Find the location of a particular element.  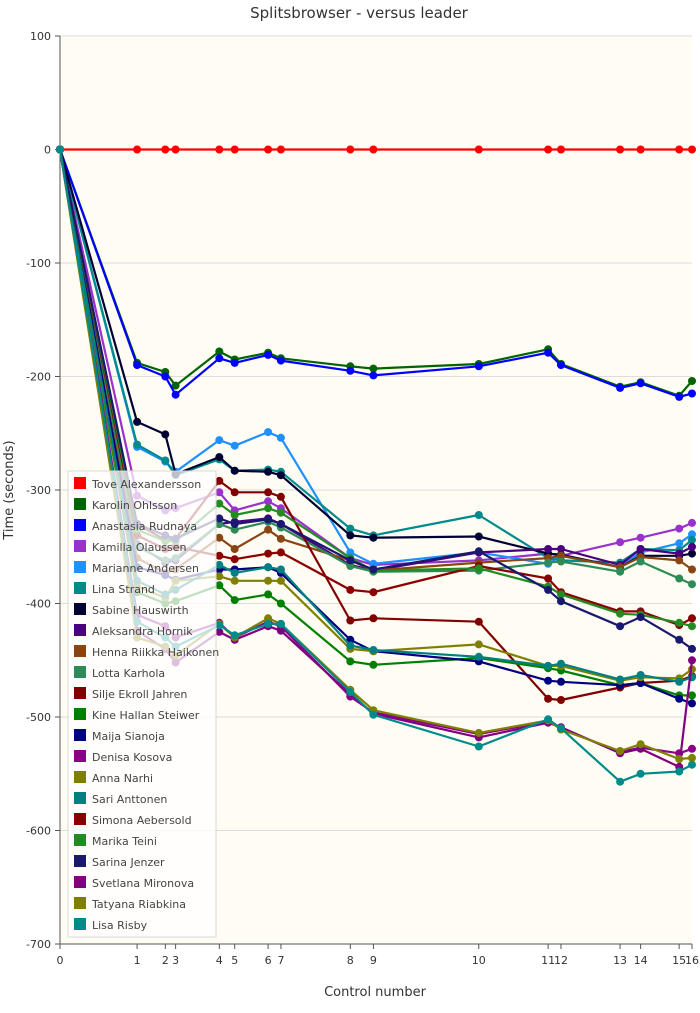

x-tick-label: 4 is located at coordinates (219, 960).